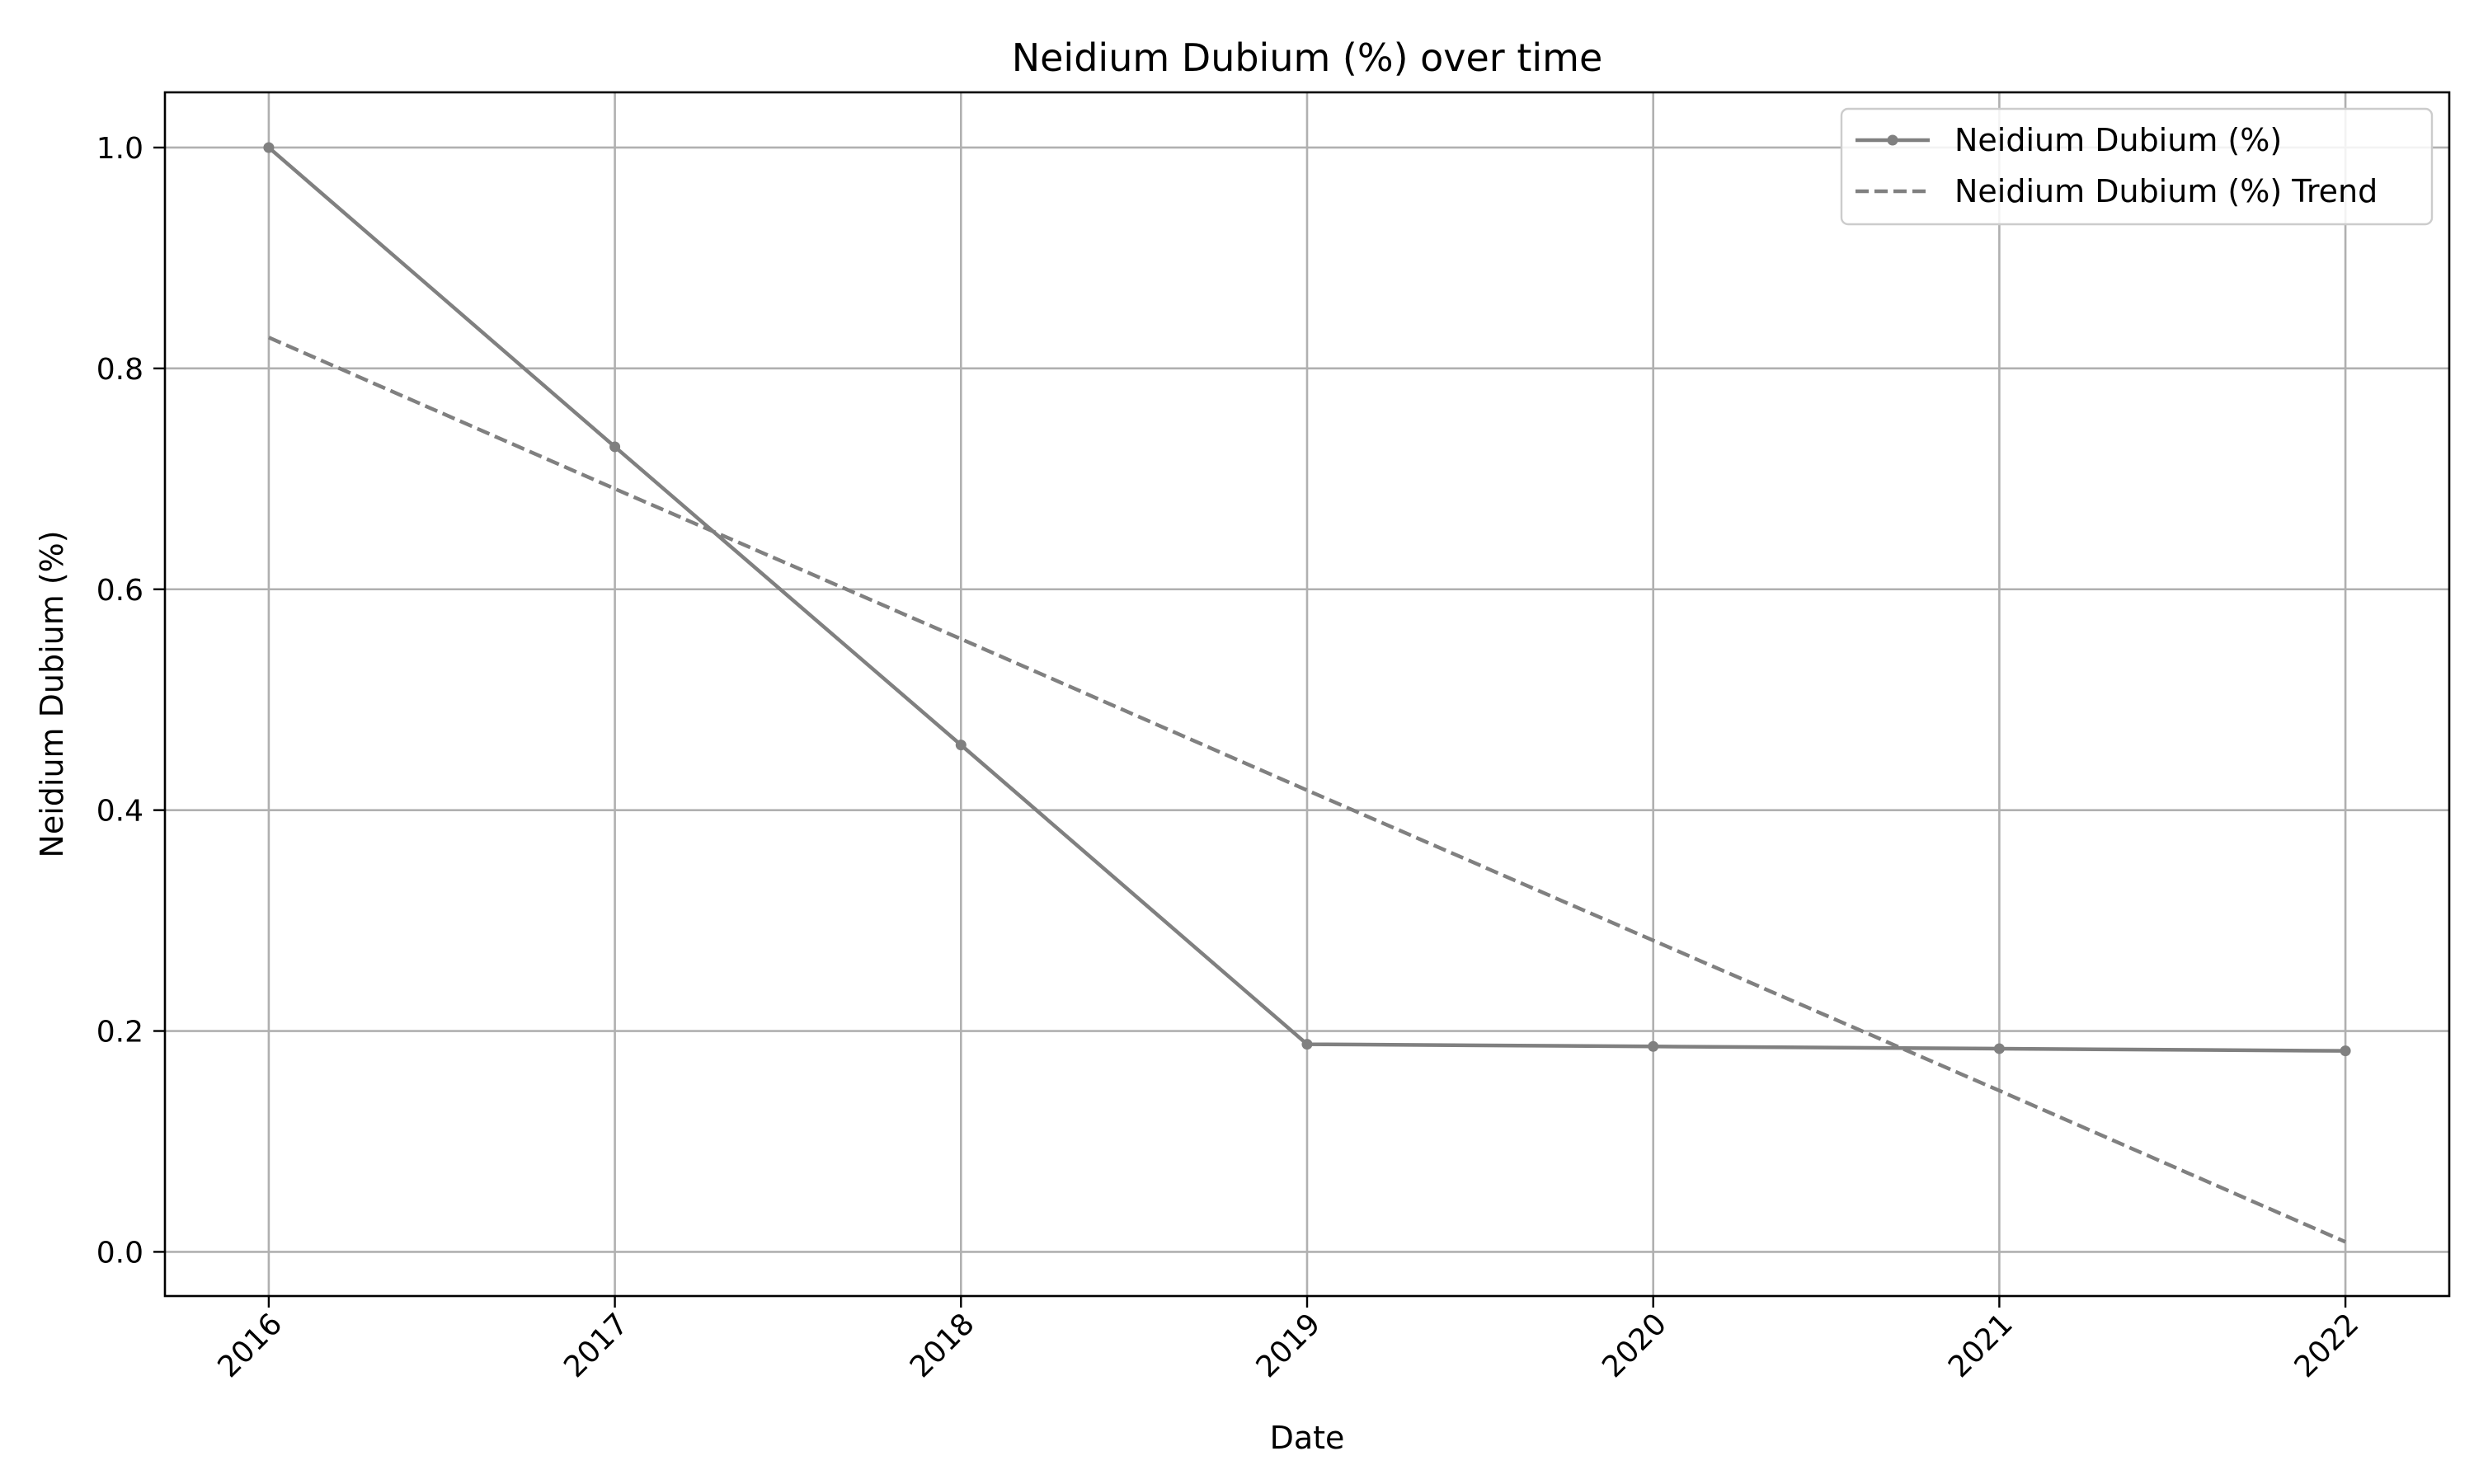 This screenshot has width=2474, height=1484. I want to click on y-tick-label: 1.0, so click(119, 149).